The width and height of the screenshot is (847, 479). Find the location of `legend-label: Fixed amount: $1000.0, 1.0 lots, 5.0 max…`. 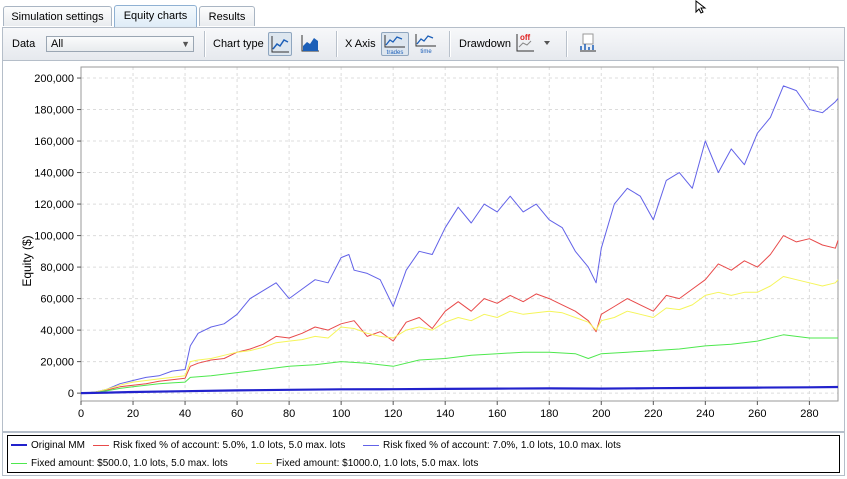

legend-label: Fixed amount: $1000.0, 1.0 lots, 5.0 max… is located at coordinates (377, 463).